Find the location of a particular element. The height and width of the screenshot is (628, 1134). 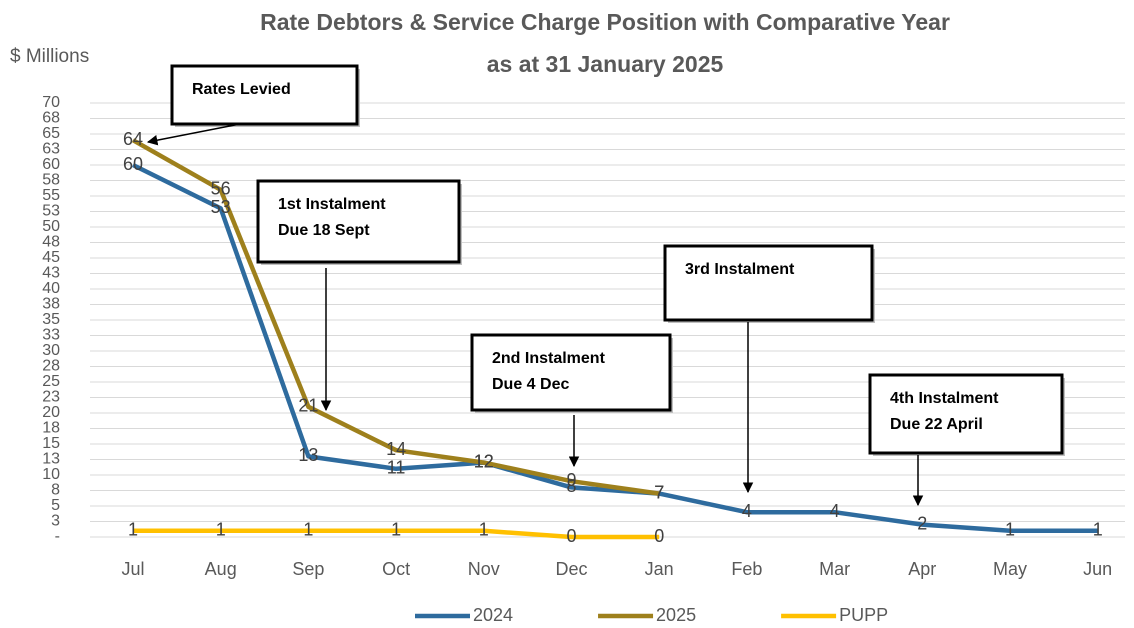

annotation-text: Due 22 April is located at coordinates (936, 424).